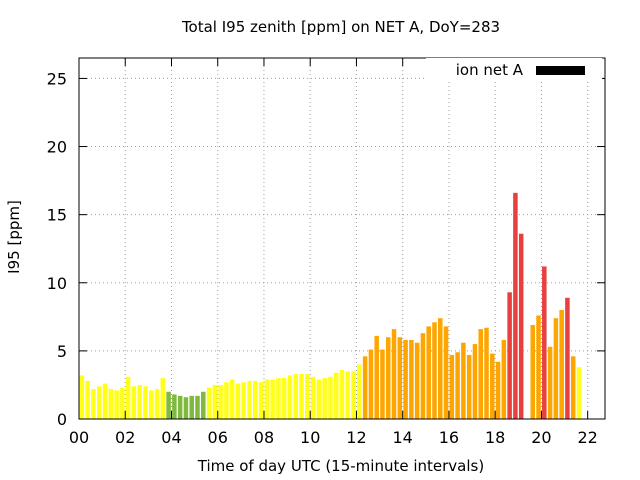  Describe the element at coordinates (490, 70) in the screenshot. I see `legend-label: ion net A` at that location.